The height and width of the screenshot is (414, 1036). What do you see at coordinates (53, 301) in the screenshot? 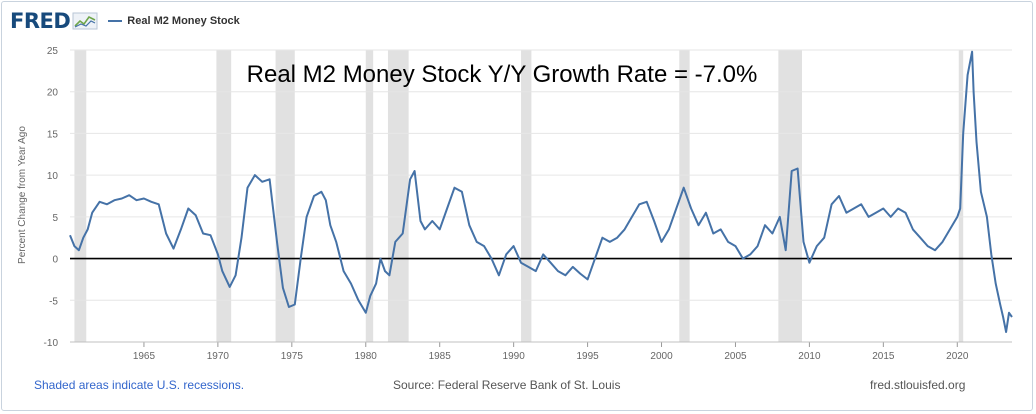
I see `y-tick-label: -5` at bounding box center [53, 301].